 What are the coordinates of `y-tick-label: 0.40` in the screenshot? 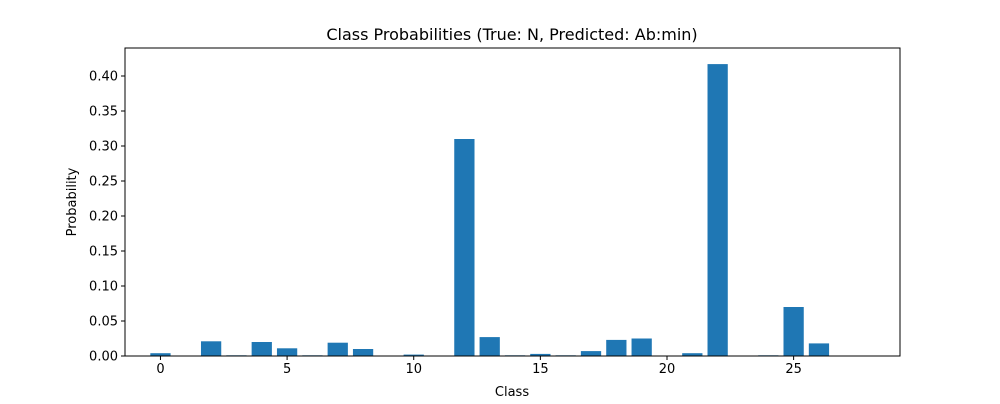 It's located at (103, 77).